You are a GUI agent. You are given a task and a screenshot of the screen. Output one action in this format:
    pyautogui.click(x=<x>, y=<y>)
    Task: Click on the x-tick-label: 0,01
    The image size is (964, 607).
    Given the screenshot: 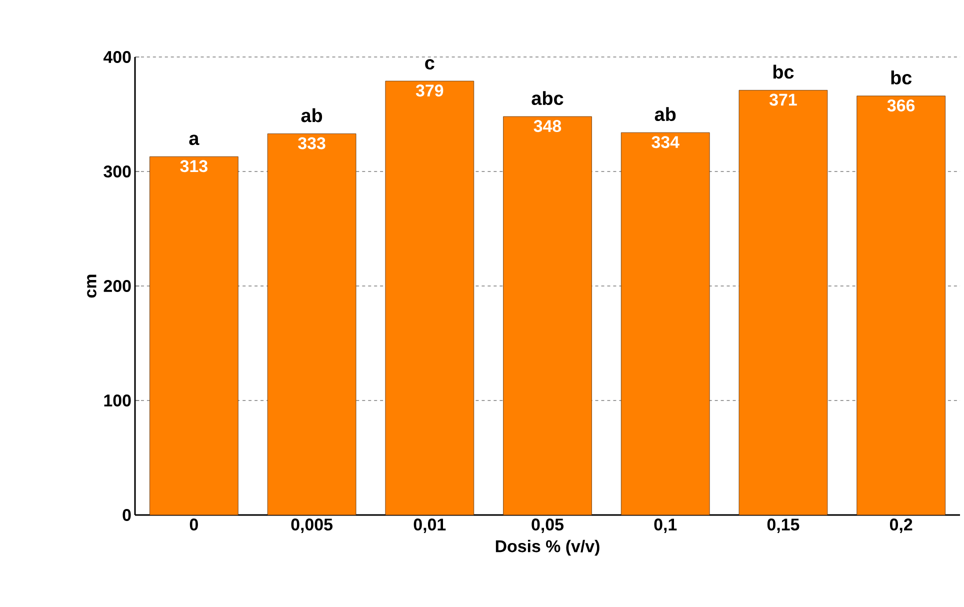 What is the action you would take?
    pyautogui.click(x=430, y=525)
    